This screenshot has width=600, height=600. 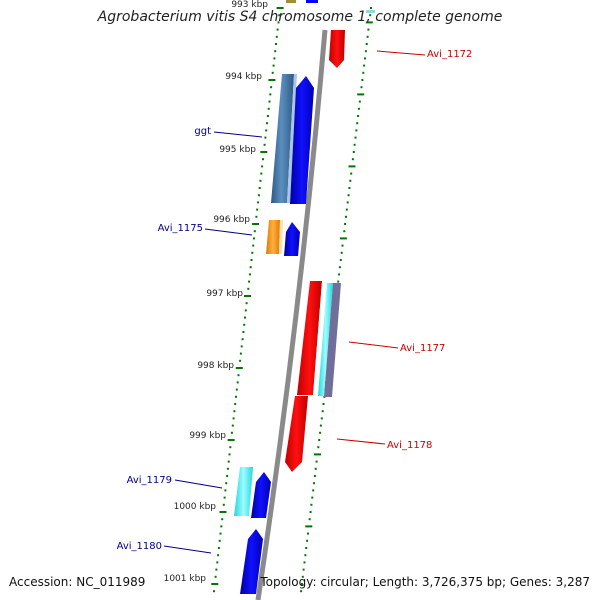 What do you see at coordinates (409, 445) in the screenshot?
I see `gene-label-avi-1178: Avi_1178` at bounding box center [409, 445].